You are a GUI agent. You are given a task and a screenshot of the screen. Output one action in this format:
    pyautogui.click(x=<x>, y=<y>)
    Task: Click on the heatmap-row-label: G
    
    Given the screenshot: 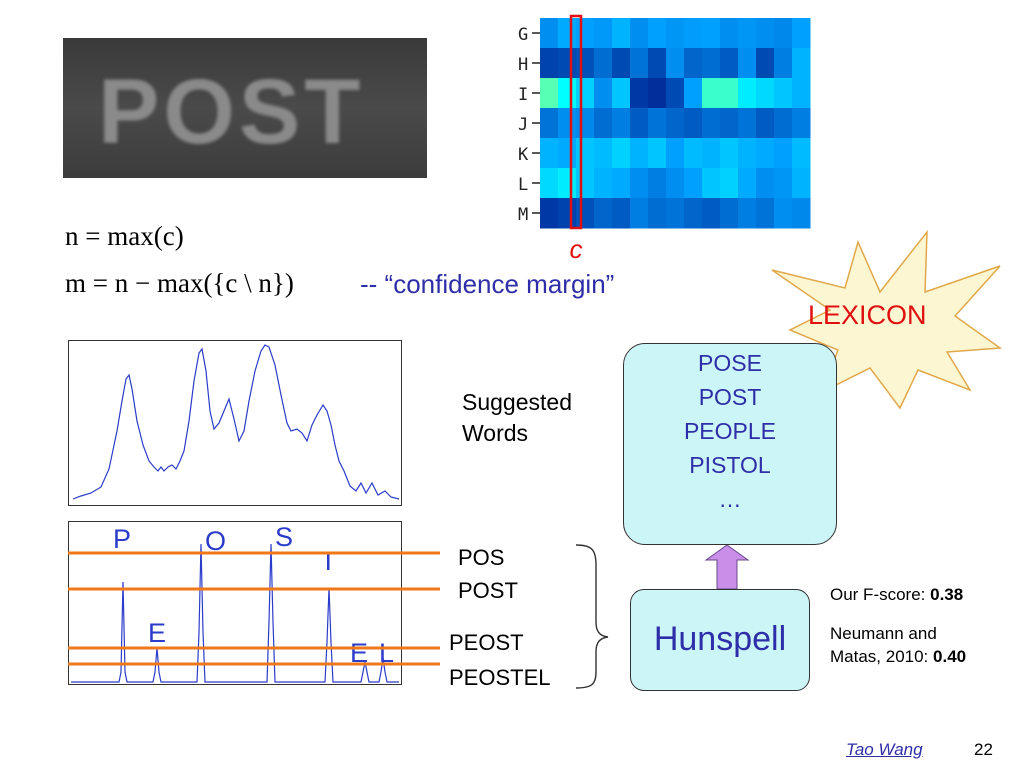 What is the action you would take?
    pyautogui.click(x=523, y=35)
    